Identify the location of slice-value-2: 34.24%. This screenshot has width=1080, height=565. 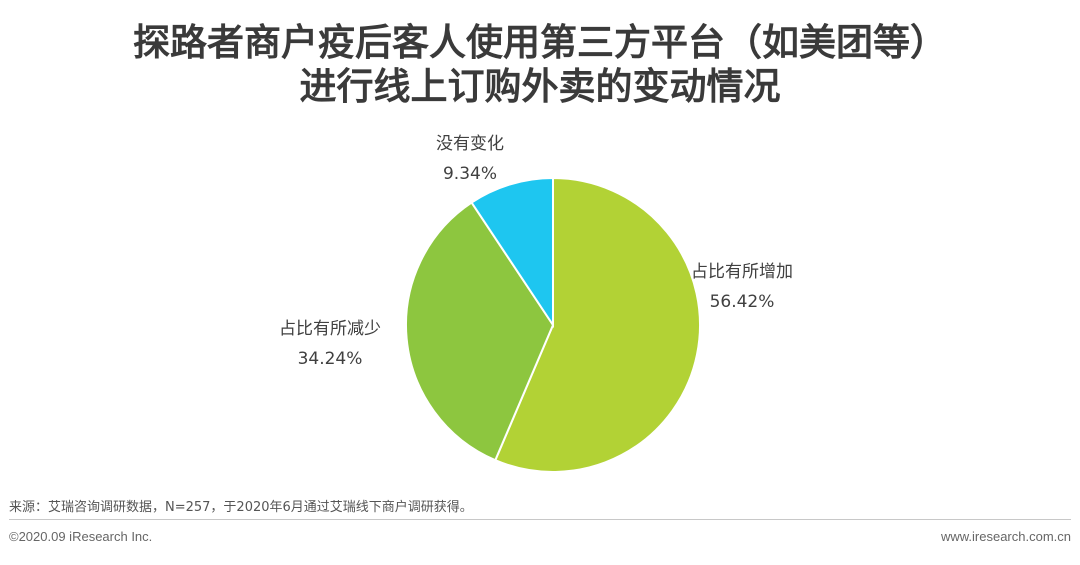
(330, 359).